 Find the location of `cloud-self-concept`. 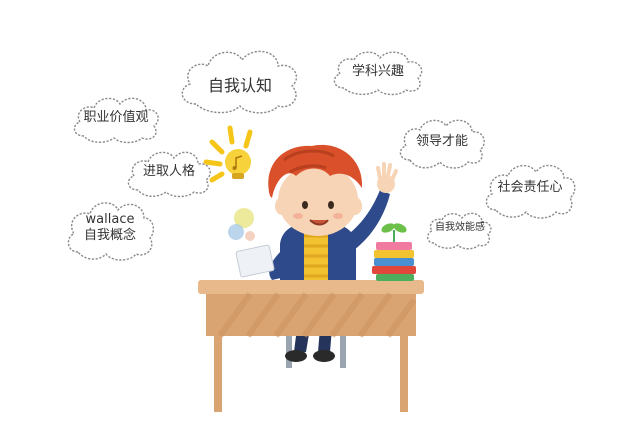

cloud-self-concept is located at coordinates (111, 231).